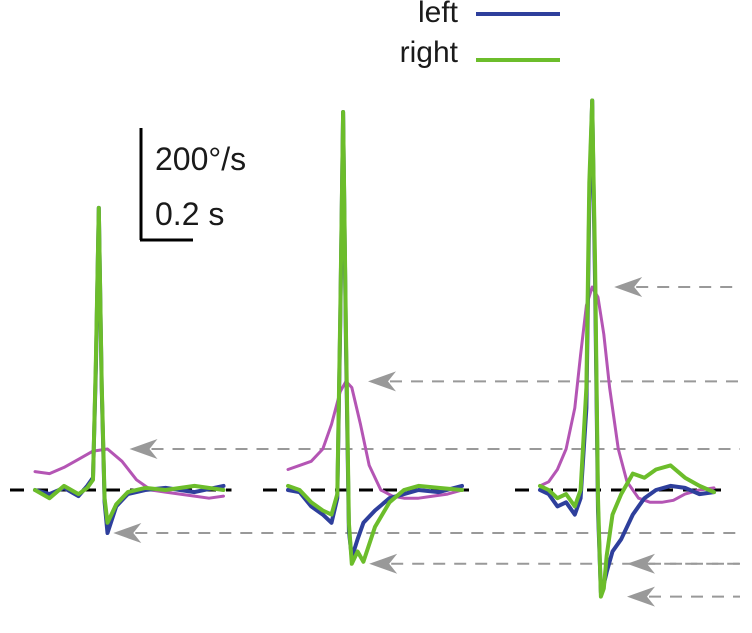 The height and width of the screenshot is (633, 752). I want to click on scale-velocity-label: 200°/s, so click(200, 159).